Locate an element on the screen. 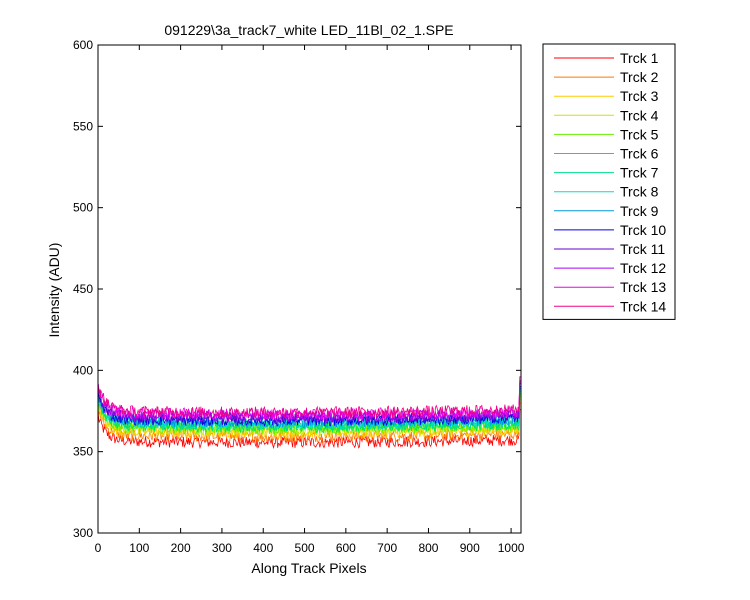 The image size is (750, 600). legend-label-trck-11: Trck 11 is located at coordinates (642, 249).